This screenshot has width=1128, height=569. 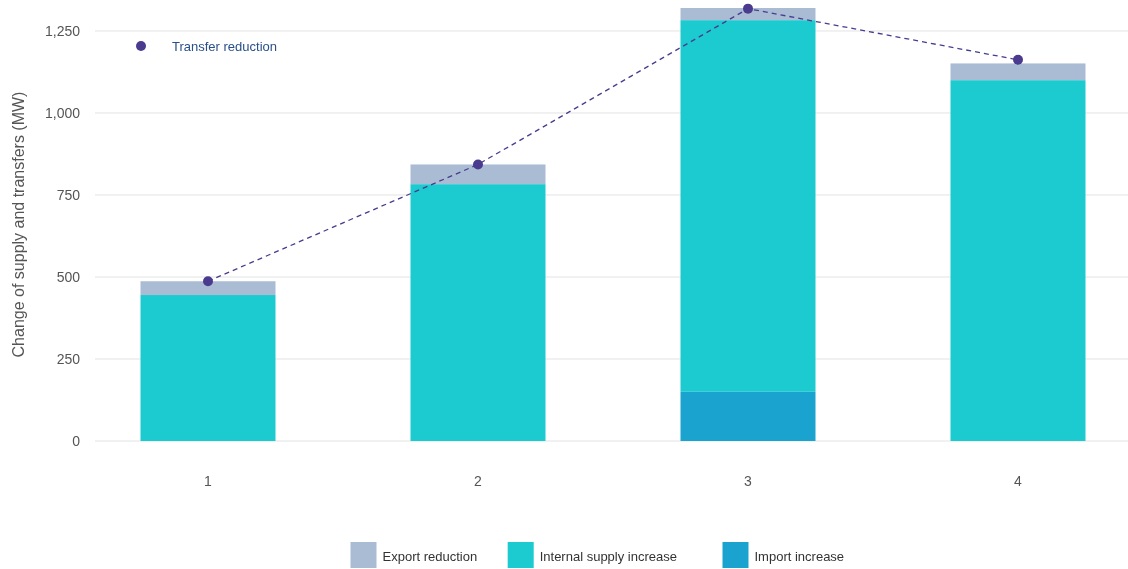 What do you see at coordinates (62, 112) in the screenshot?
I see `y-tick-label: 1,000` at bounding box center [62, 112].